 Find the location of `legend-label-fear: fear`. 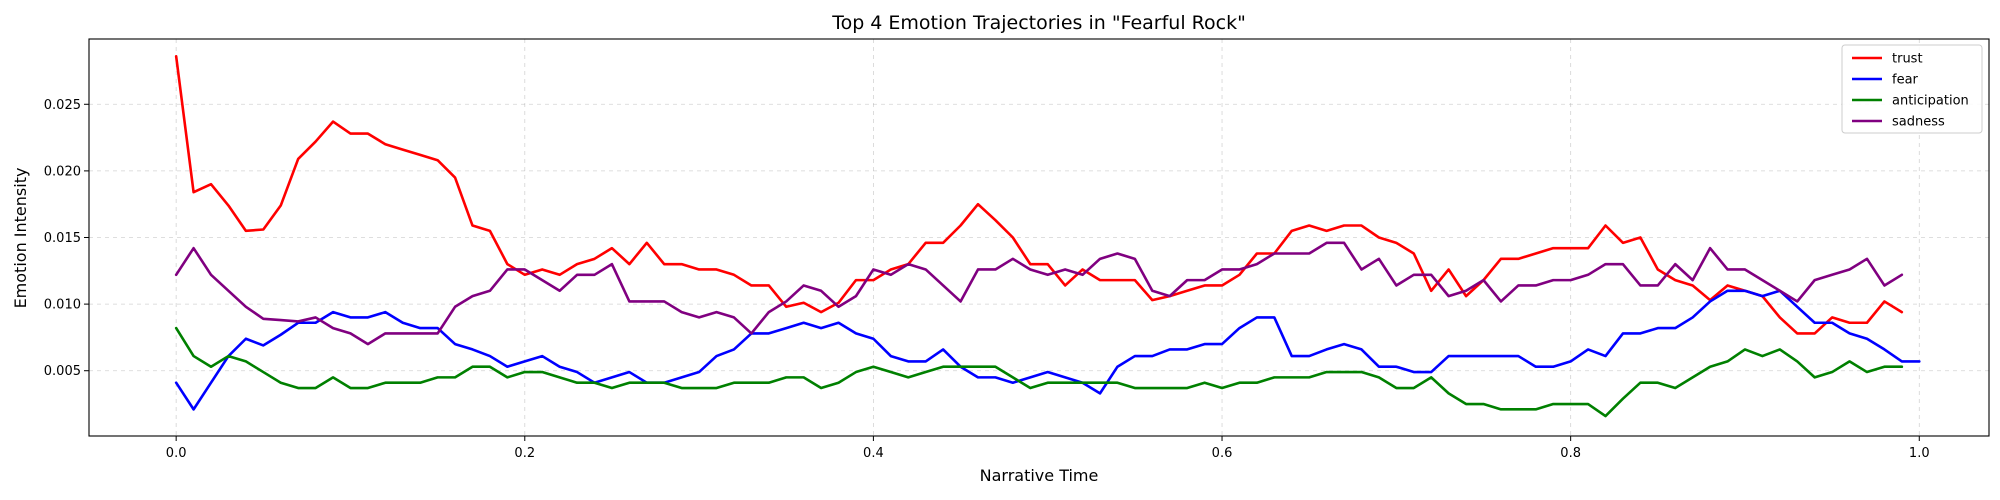

legend-label-fear: fear is located at coordinates (1905, 80).